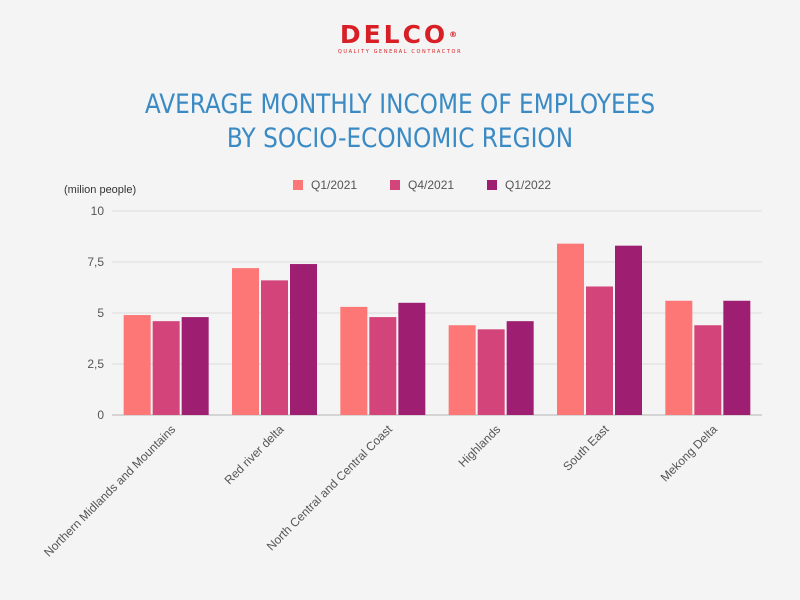  What do you see at coordinates (431, 185) in the screenshot?
I see `legend-label: Q4/2021` at bounding box center [431, 185].